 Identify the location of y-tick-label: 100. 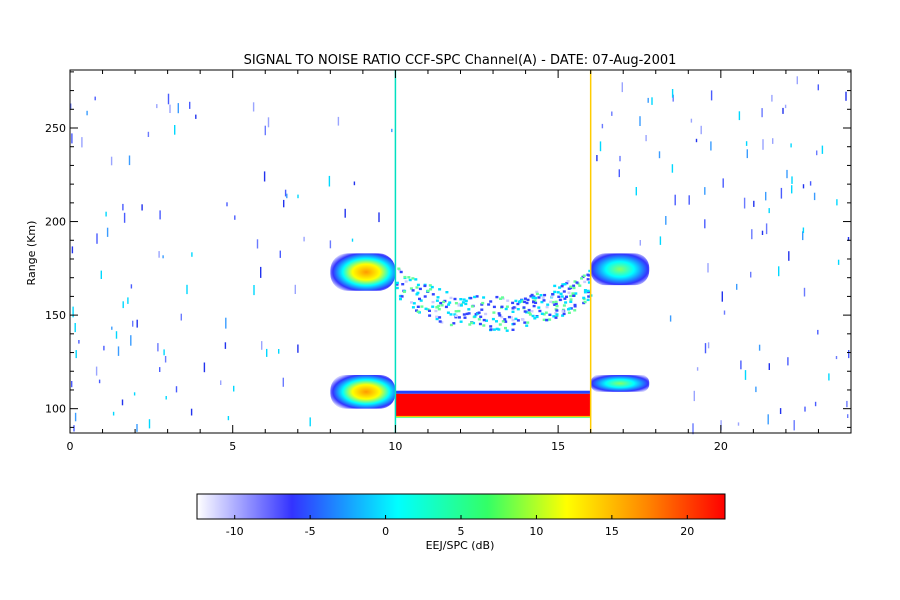
(55, 409).